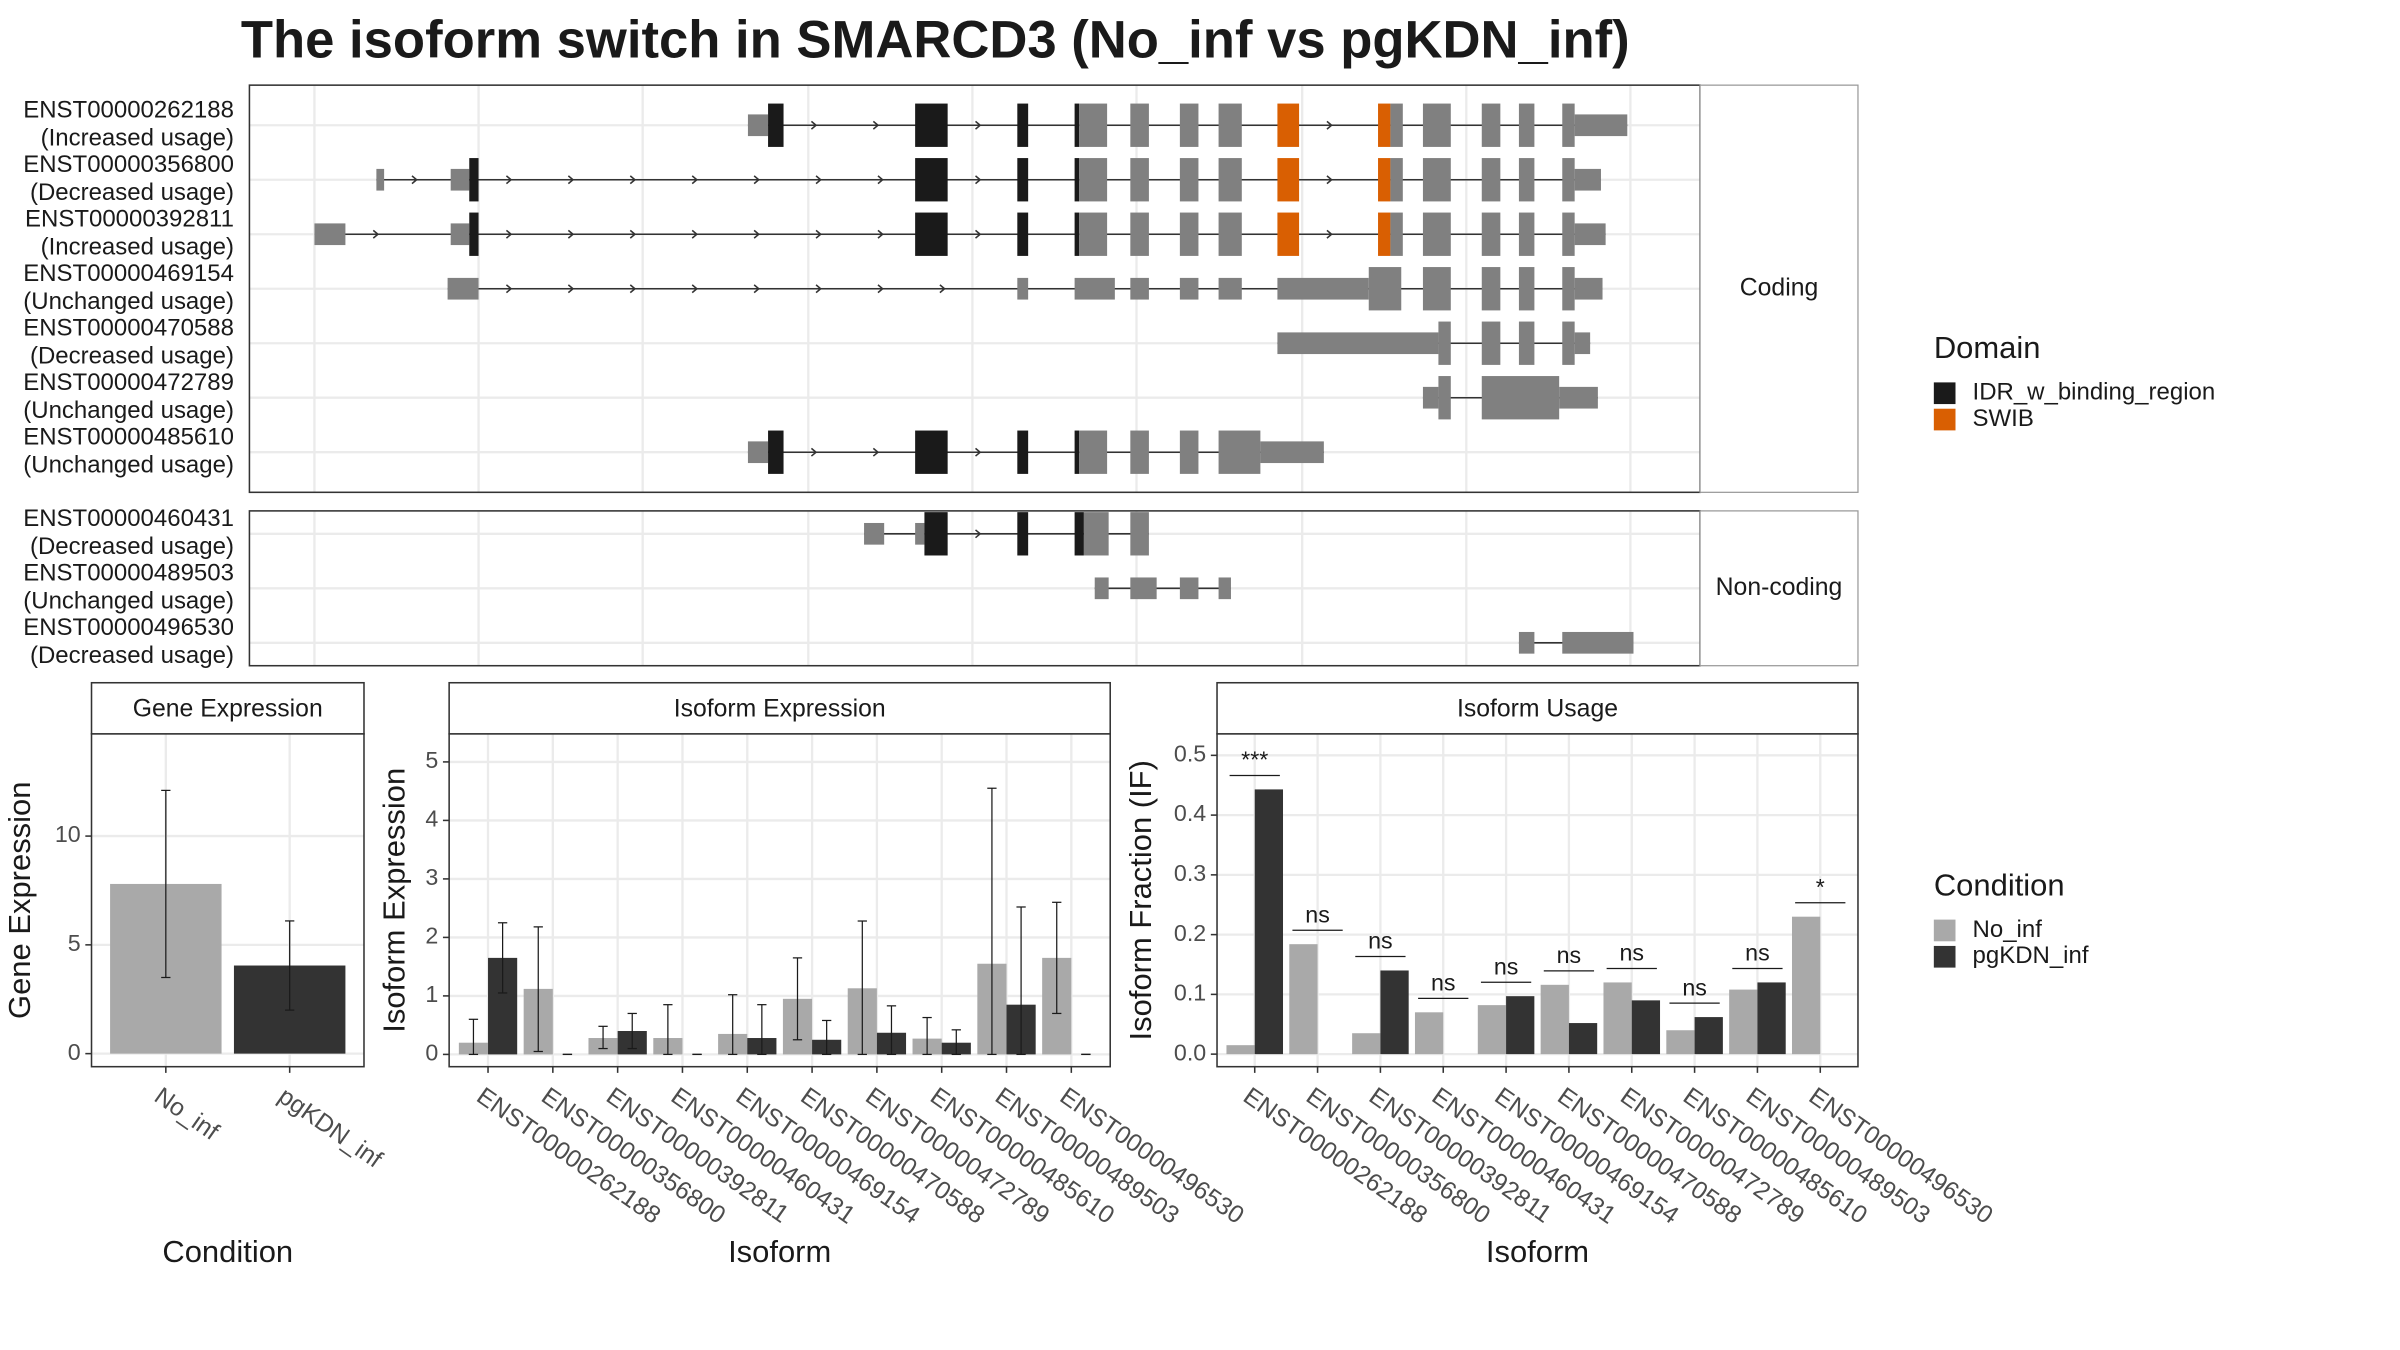 This screenshot has width=2400, height=1350. What do you see at coordinates (394, 900) in the screenshot?
I see `y-axis-label: Isoform Expression` at bounding box center [394, 900].